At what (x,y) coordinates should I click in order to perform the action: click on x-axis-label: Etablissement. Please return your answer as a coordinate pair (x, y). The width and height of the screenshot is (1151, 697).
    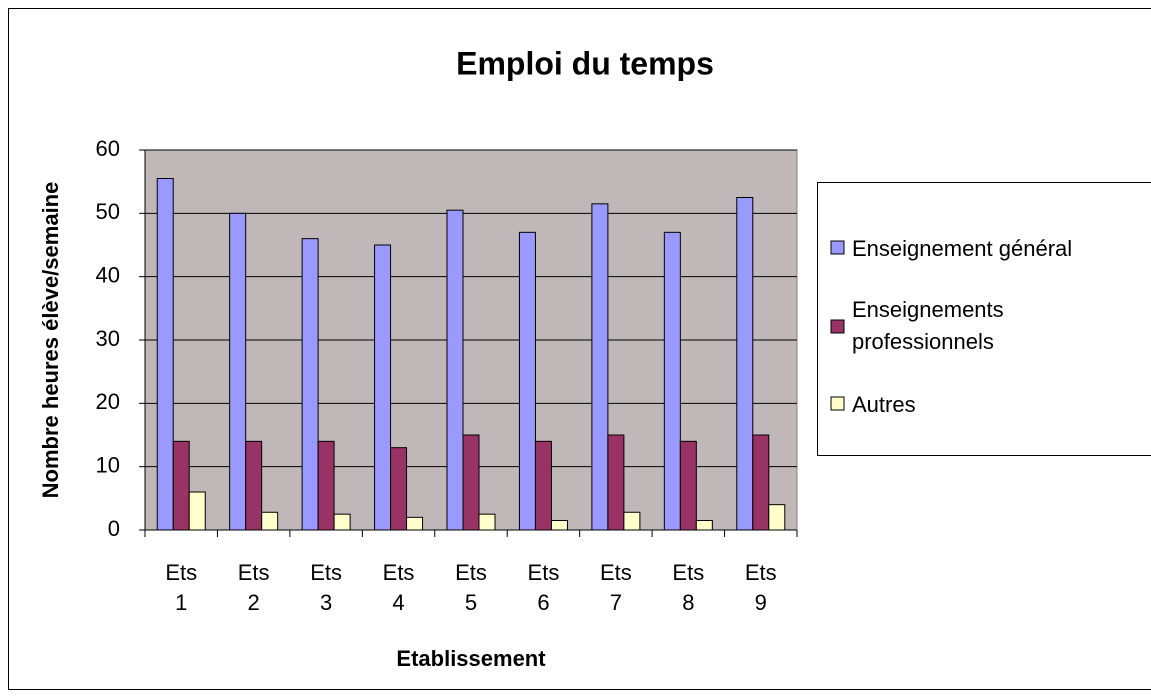
    Looking at the image, I should click on (471, 658).